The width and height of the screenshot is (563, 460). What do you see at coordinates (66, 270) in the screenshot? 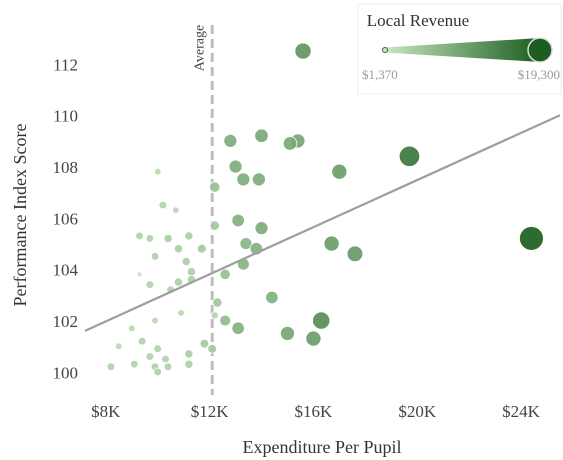
I see `y-tick-label: 104` at bounding box center [66, 270].